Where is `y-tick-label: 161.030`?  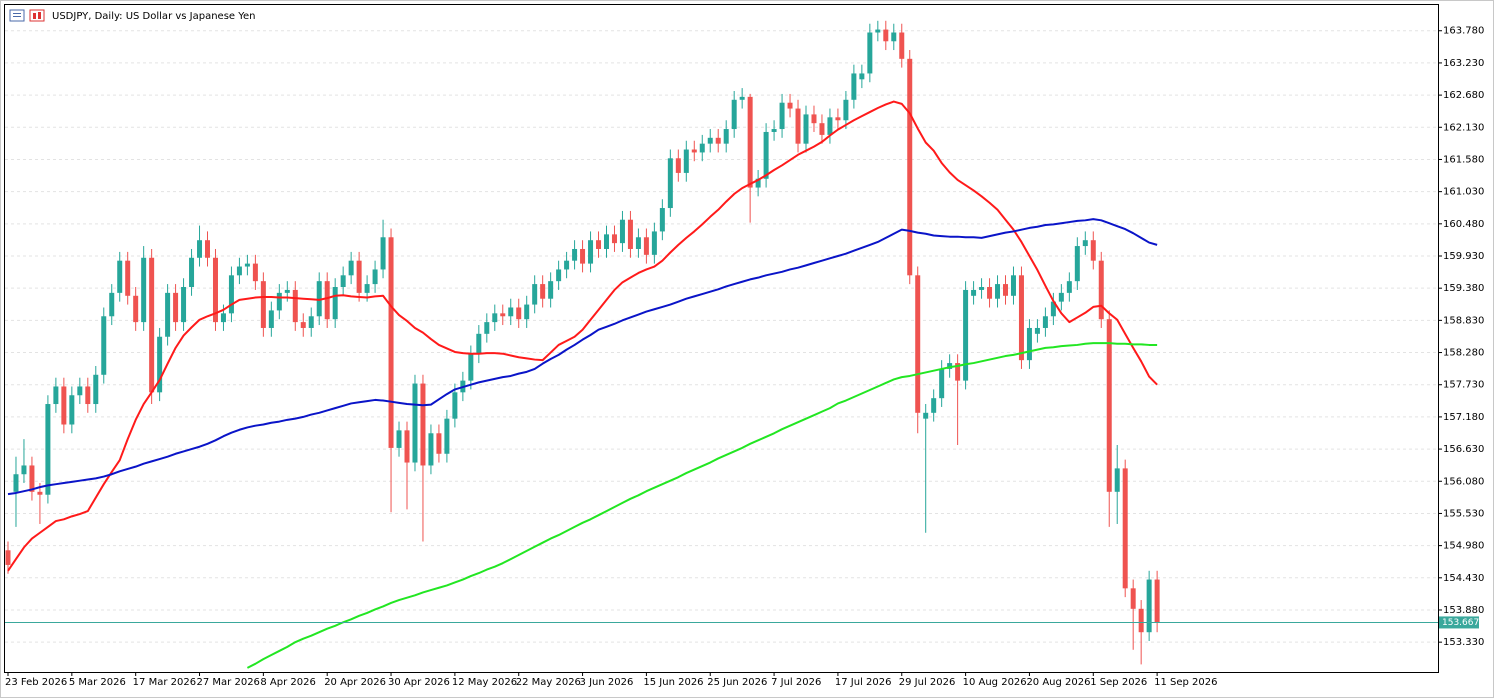 y-tick-label: 161.030 is located at coordinates (1463, 192).